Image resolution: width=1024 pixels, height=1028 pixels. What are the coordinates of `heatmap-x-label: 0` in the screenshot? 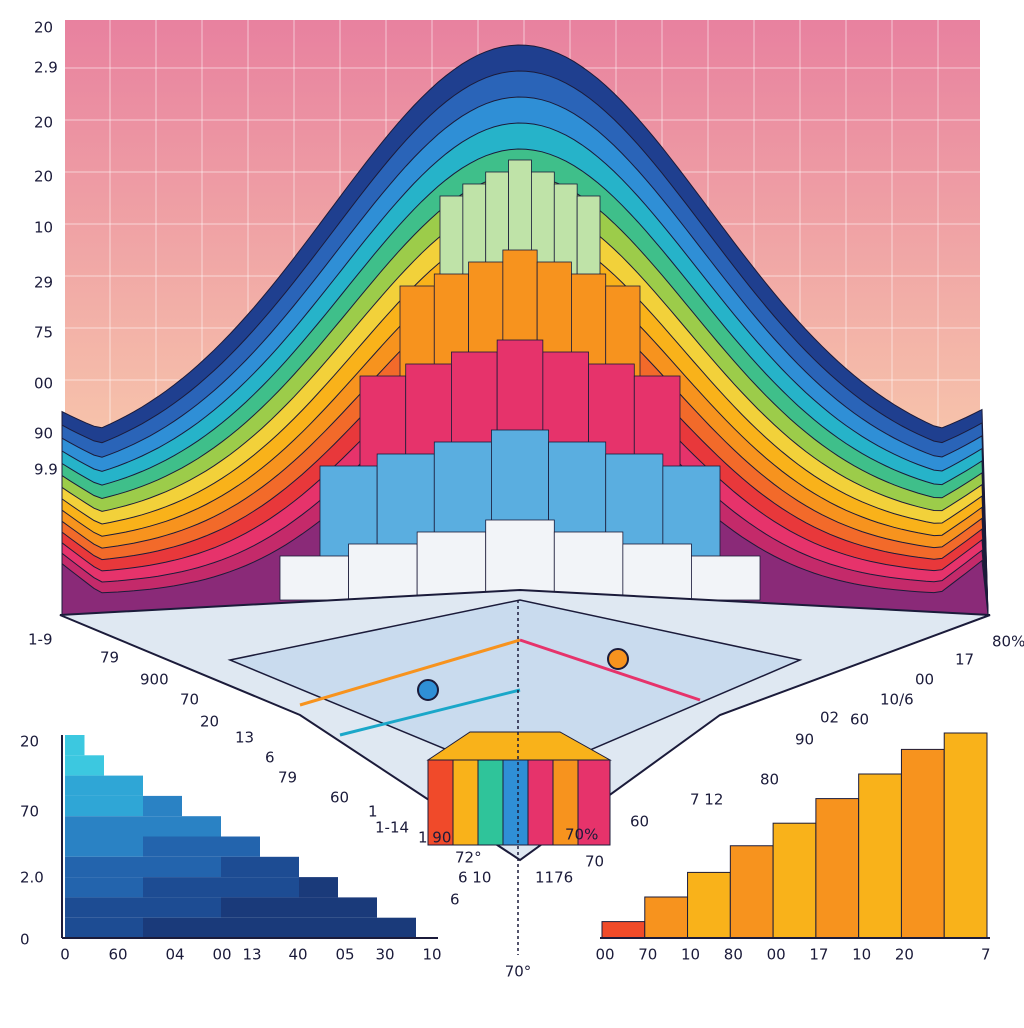 It's located at (65, 955).